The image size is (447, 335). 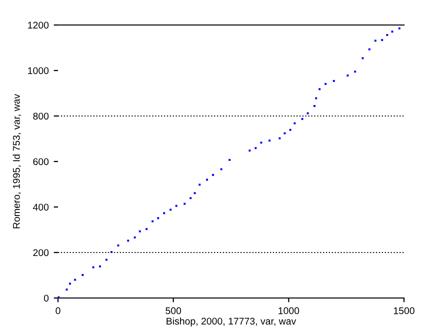 What do you see at coordinates (41, 252) in the screenshot?
I see `y-tick-label: 200` at bounding box center [41, 252].